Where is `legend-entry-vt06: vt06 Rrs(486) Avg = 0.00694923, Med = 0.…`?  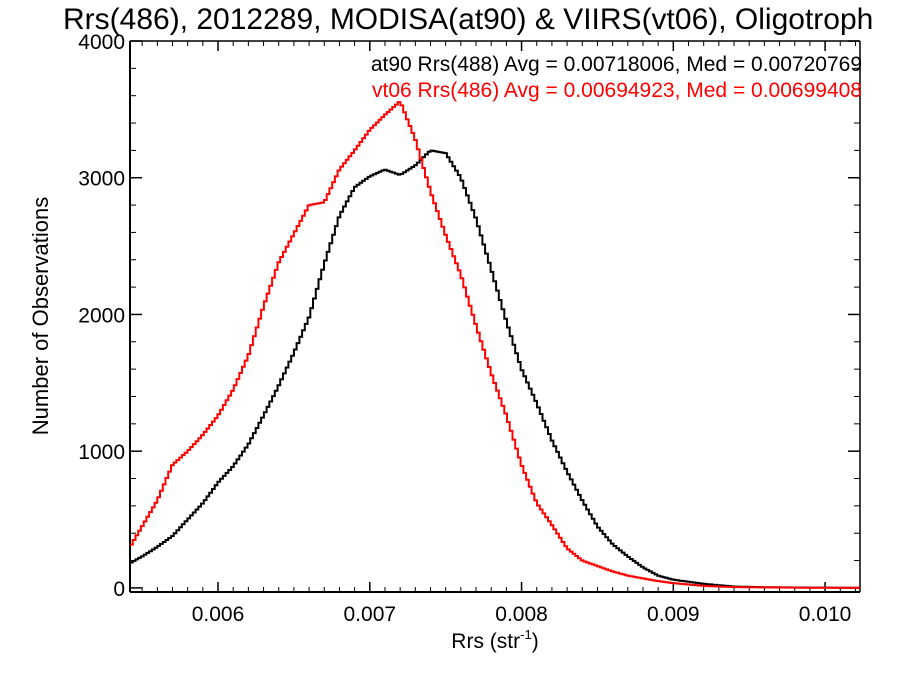
legend-entry-vt06: vt06 Rrs(486) Avg = 0.00694923, Med = 0.… is located at coordinates (617, 90).